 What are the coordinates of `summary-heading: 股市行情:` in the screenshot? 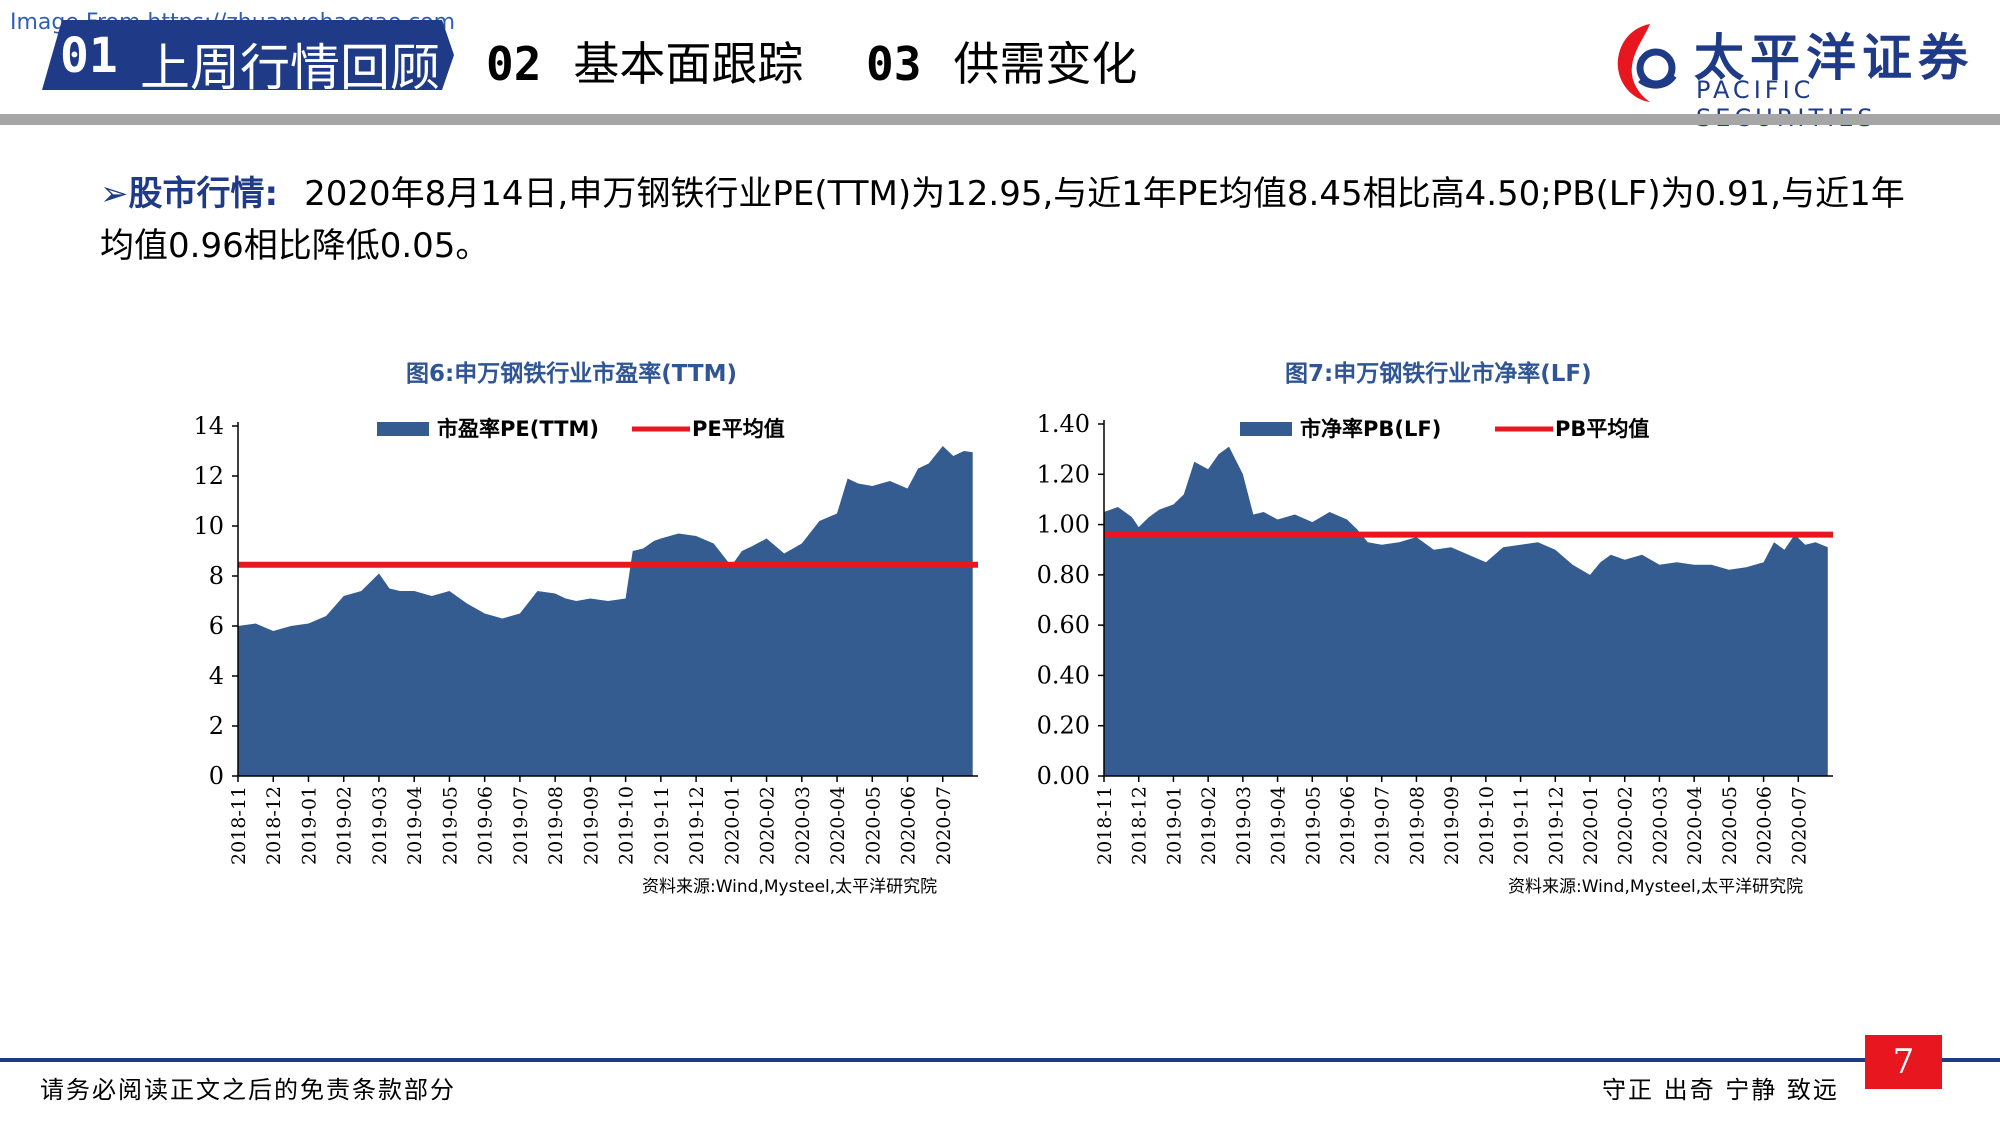 It's located at (203, 194).